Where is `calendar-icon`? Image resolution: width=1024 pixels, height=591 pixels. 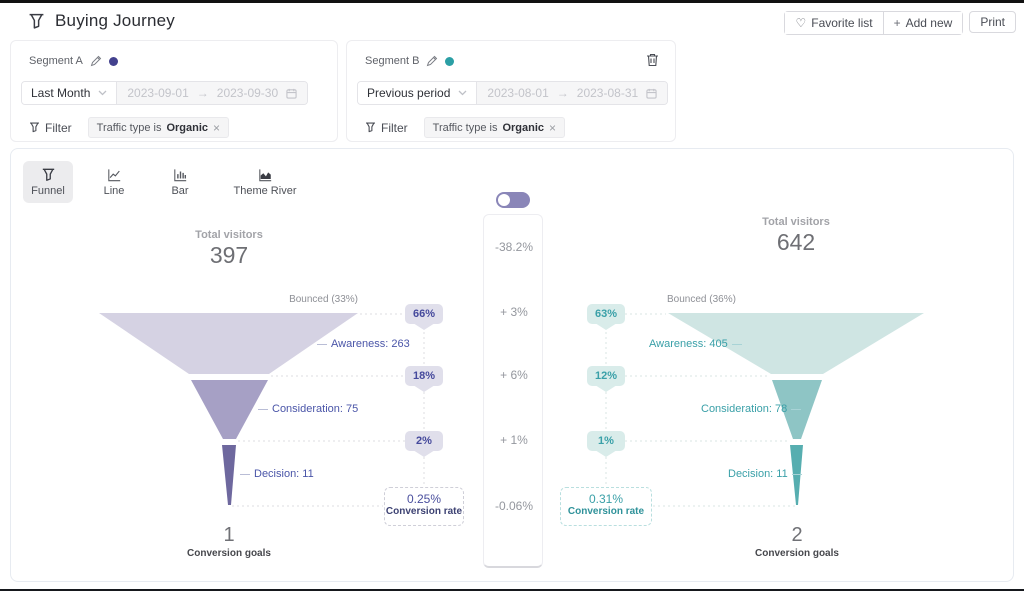
calendar-icon is located at coordinates (651, 93).